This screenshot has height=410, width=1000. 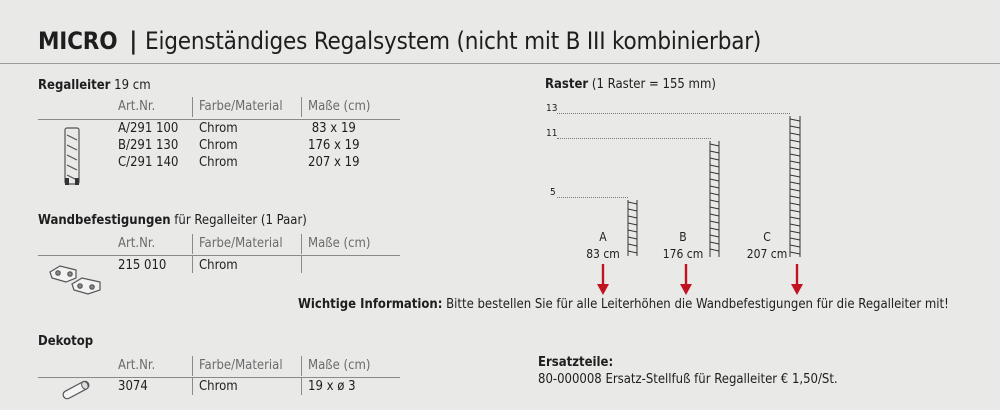 I want to click on regalleiter-col-mass: Maße (cm), so click(x=339, y=106).